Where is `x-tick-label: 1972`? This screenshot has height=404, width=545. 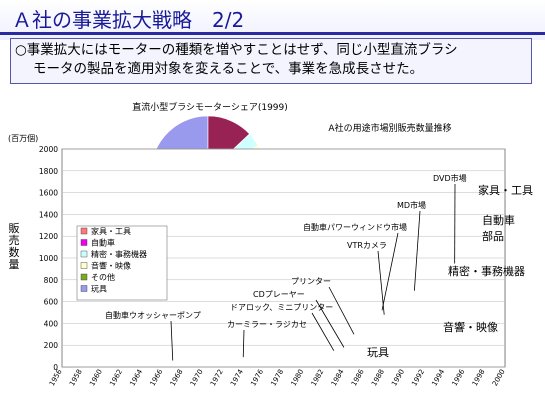 x-tick-label: 1972 is located at coordinates (217, 377).